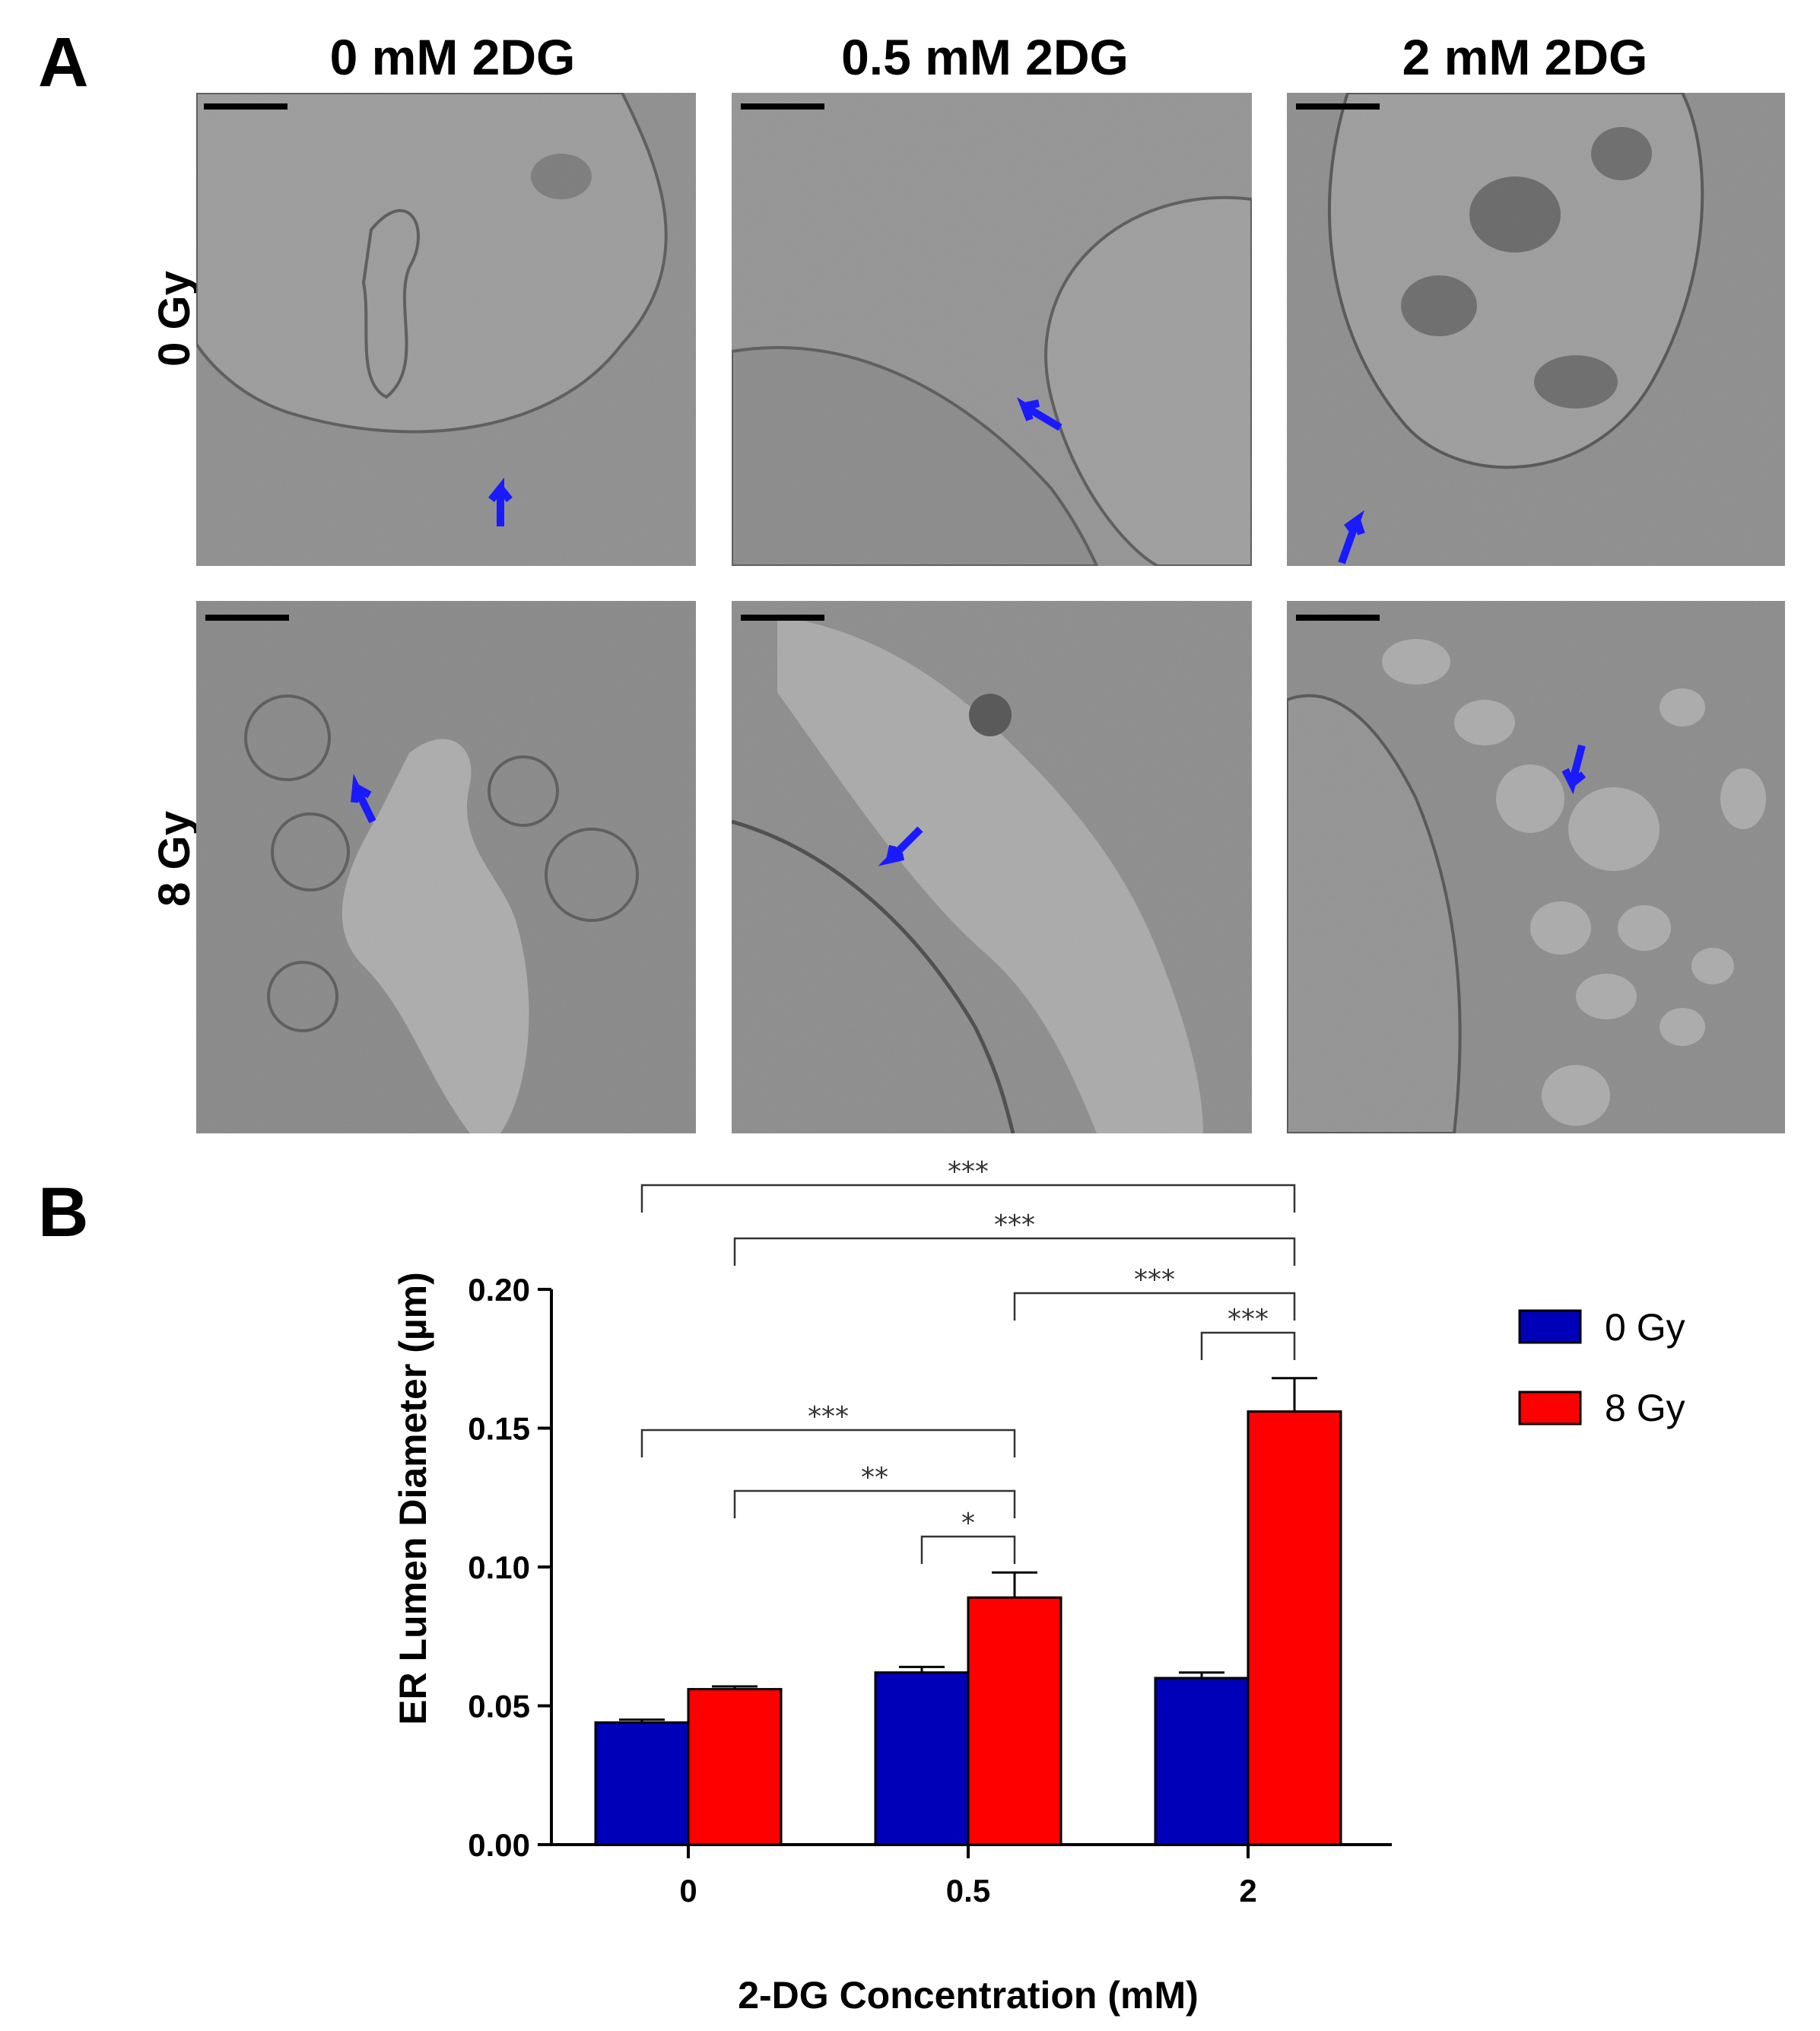 This screenshot has width=1820, height=2031. What do you see at coordinates (499, 1567) in the screenshot?
I see `y-tick-label: 0.10` at bounding box center [499, 1567].